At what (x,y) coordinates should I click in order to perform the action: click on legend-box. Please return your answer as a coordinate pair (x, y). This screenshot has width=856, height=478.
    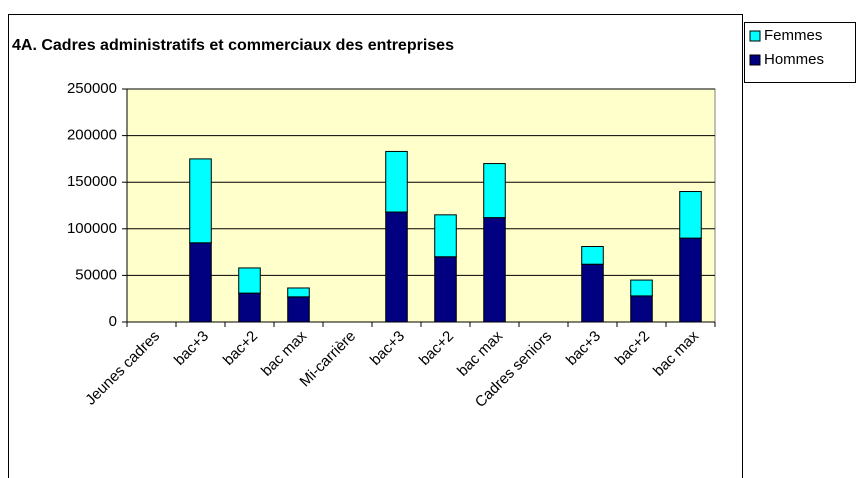
    Looking at the image, I should click on (800, 52).